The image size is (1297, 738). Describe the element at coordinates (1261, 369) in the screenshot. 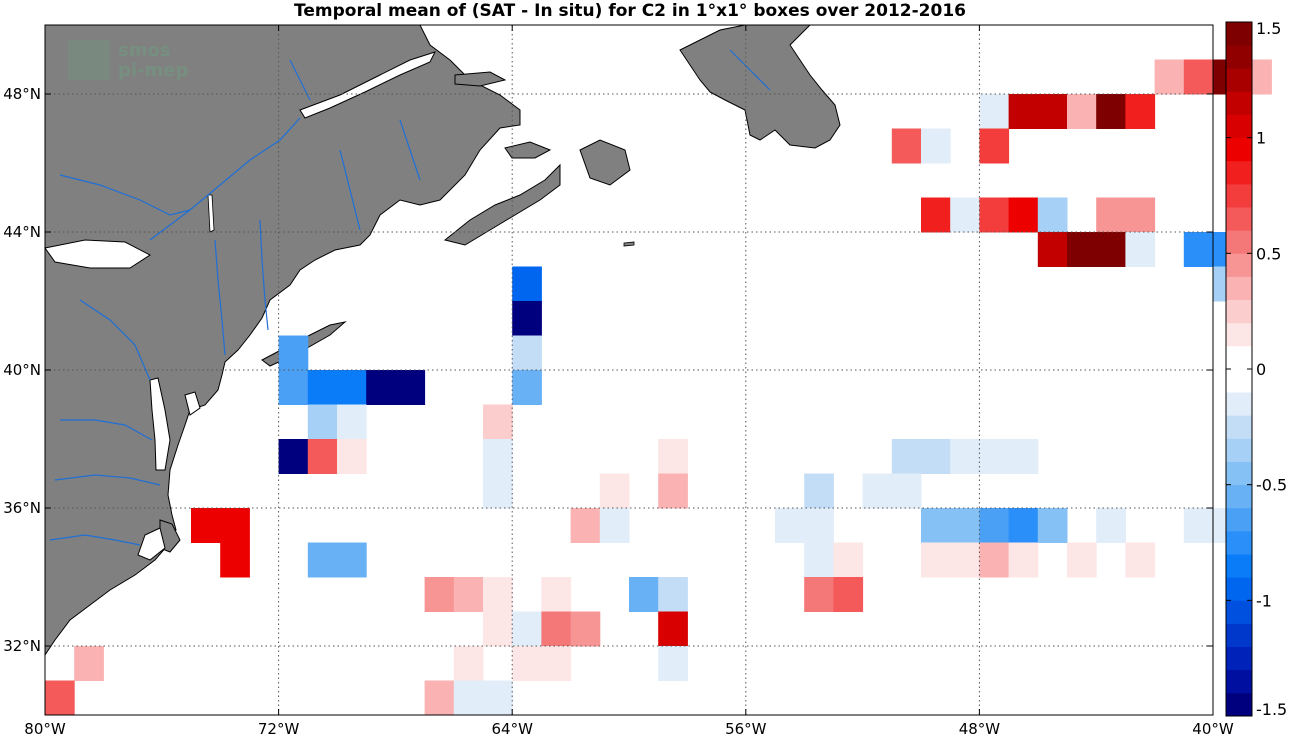

I see `colorbar-tick-label: 0` at that location.